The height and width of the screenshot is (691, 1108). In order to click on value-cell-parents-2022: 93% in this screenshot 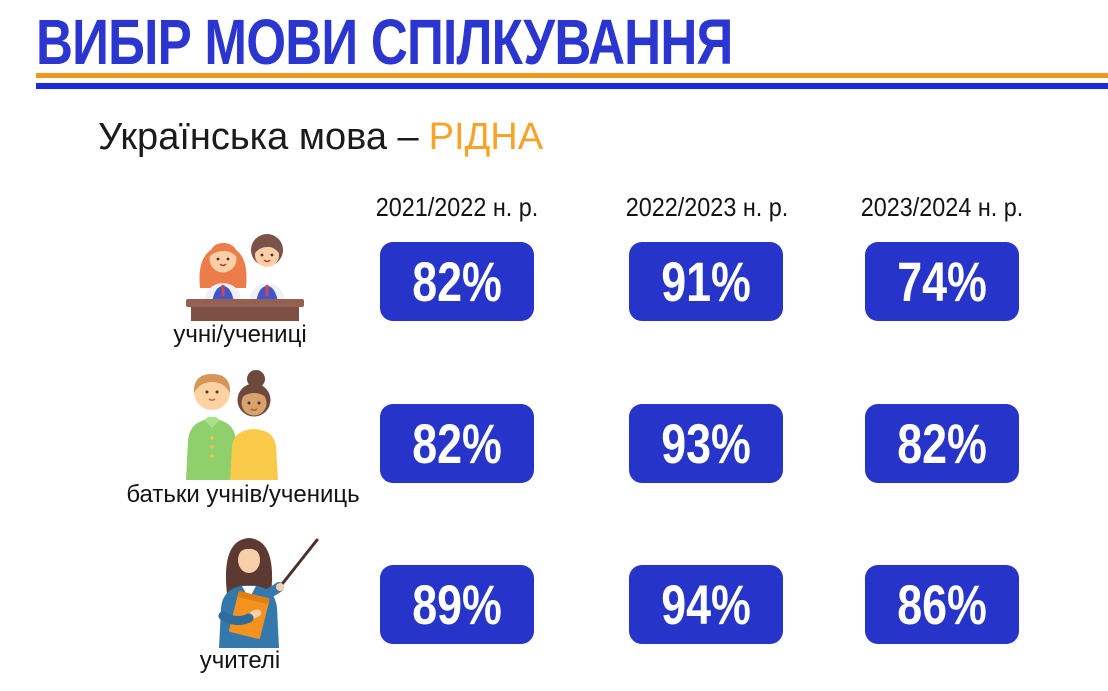, I will do `click(706, 443)`.